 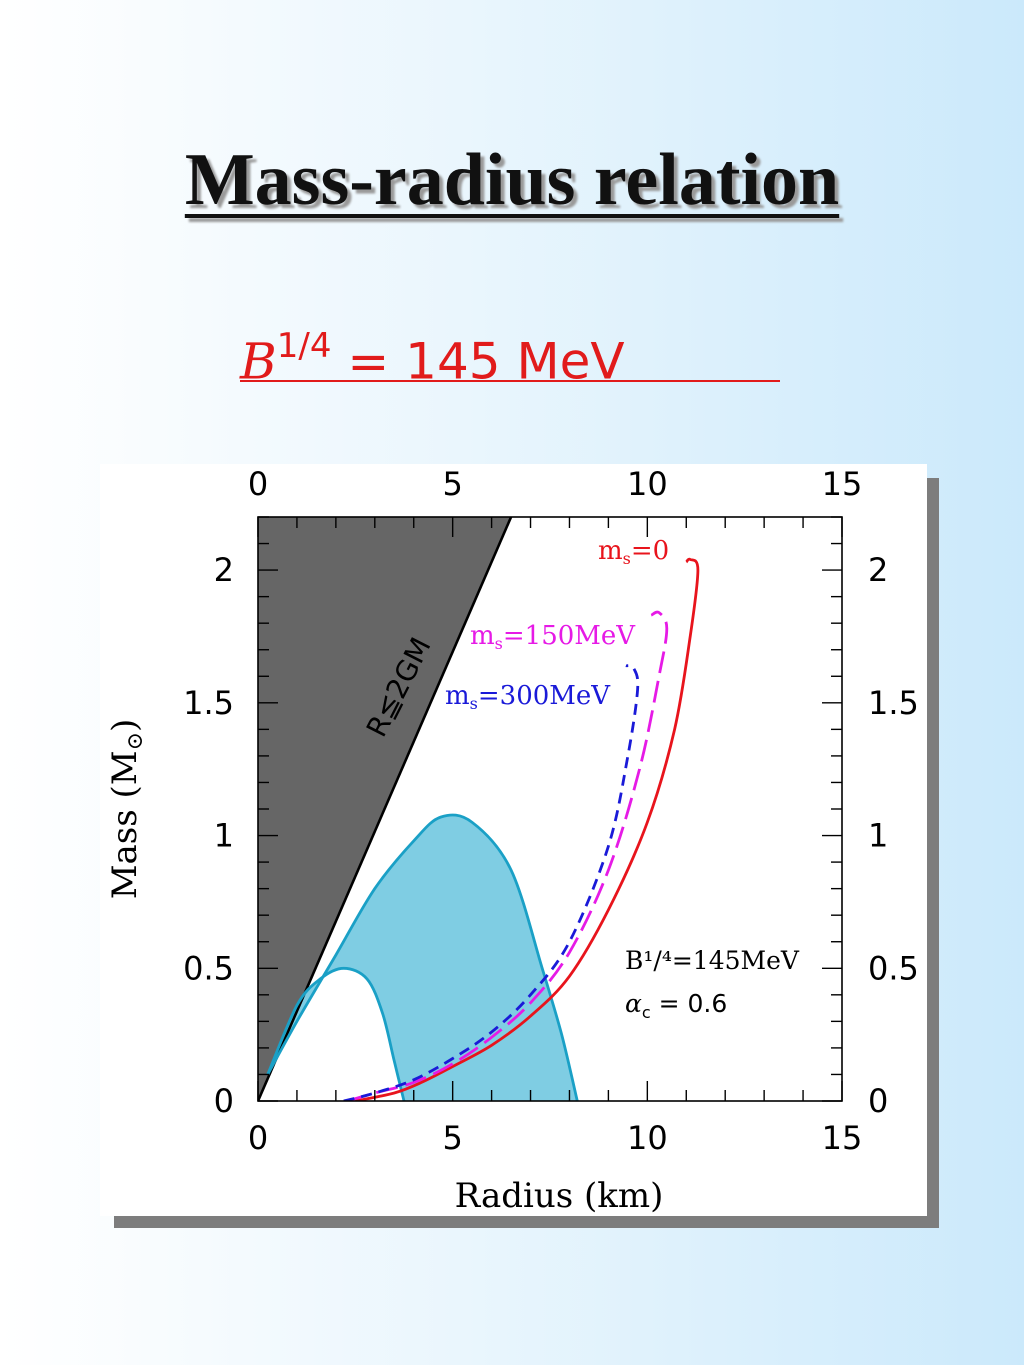 What do you see at coordinates (258, 361) in the screenshot?
I see `subtitle-var: B` at bounding box center [258, 361].